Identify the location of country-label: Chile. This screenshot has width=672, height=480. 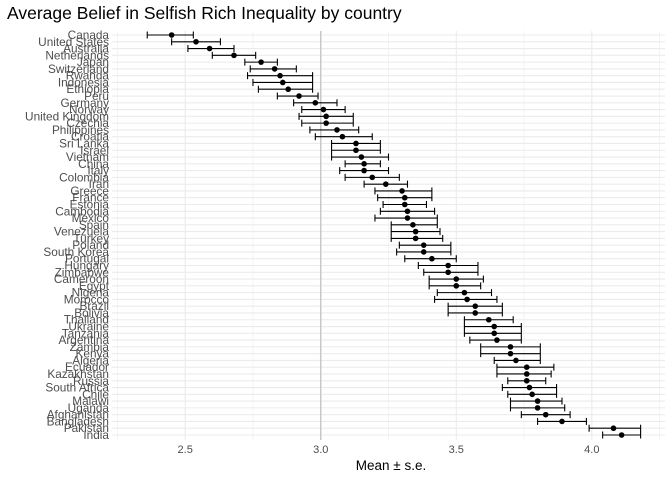
(95, 394).